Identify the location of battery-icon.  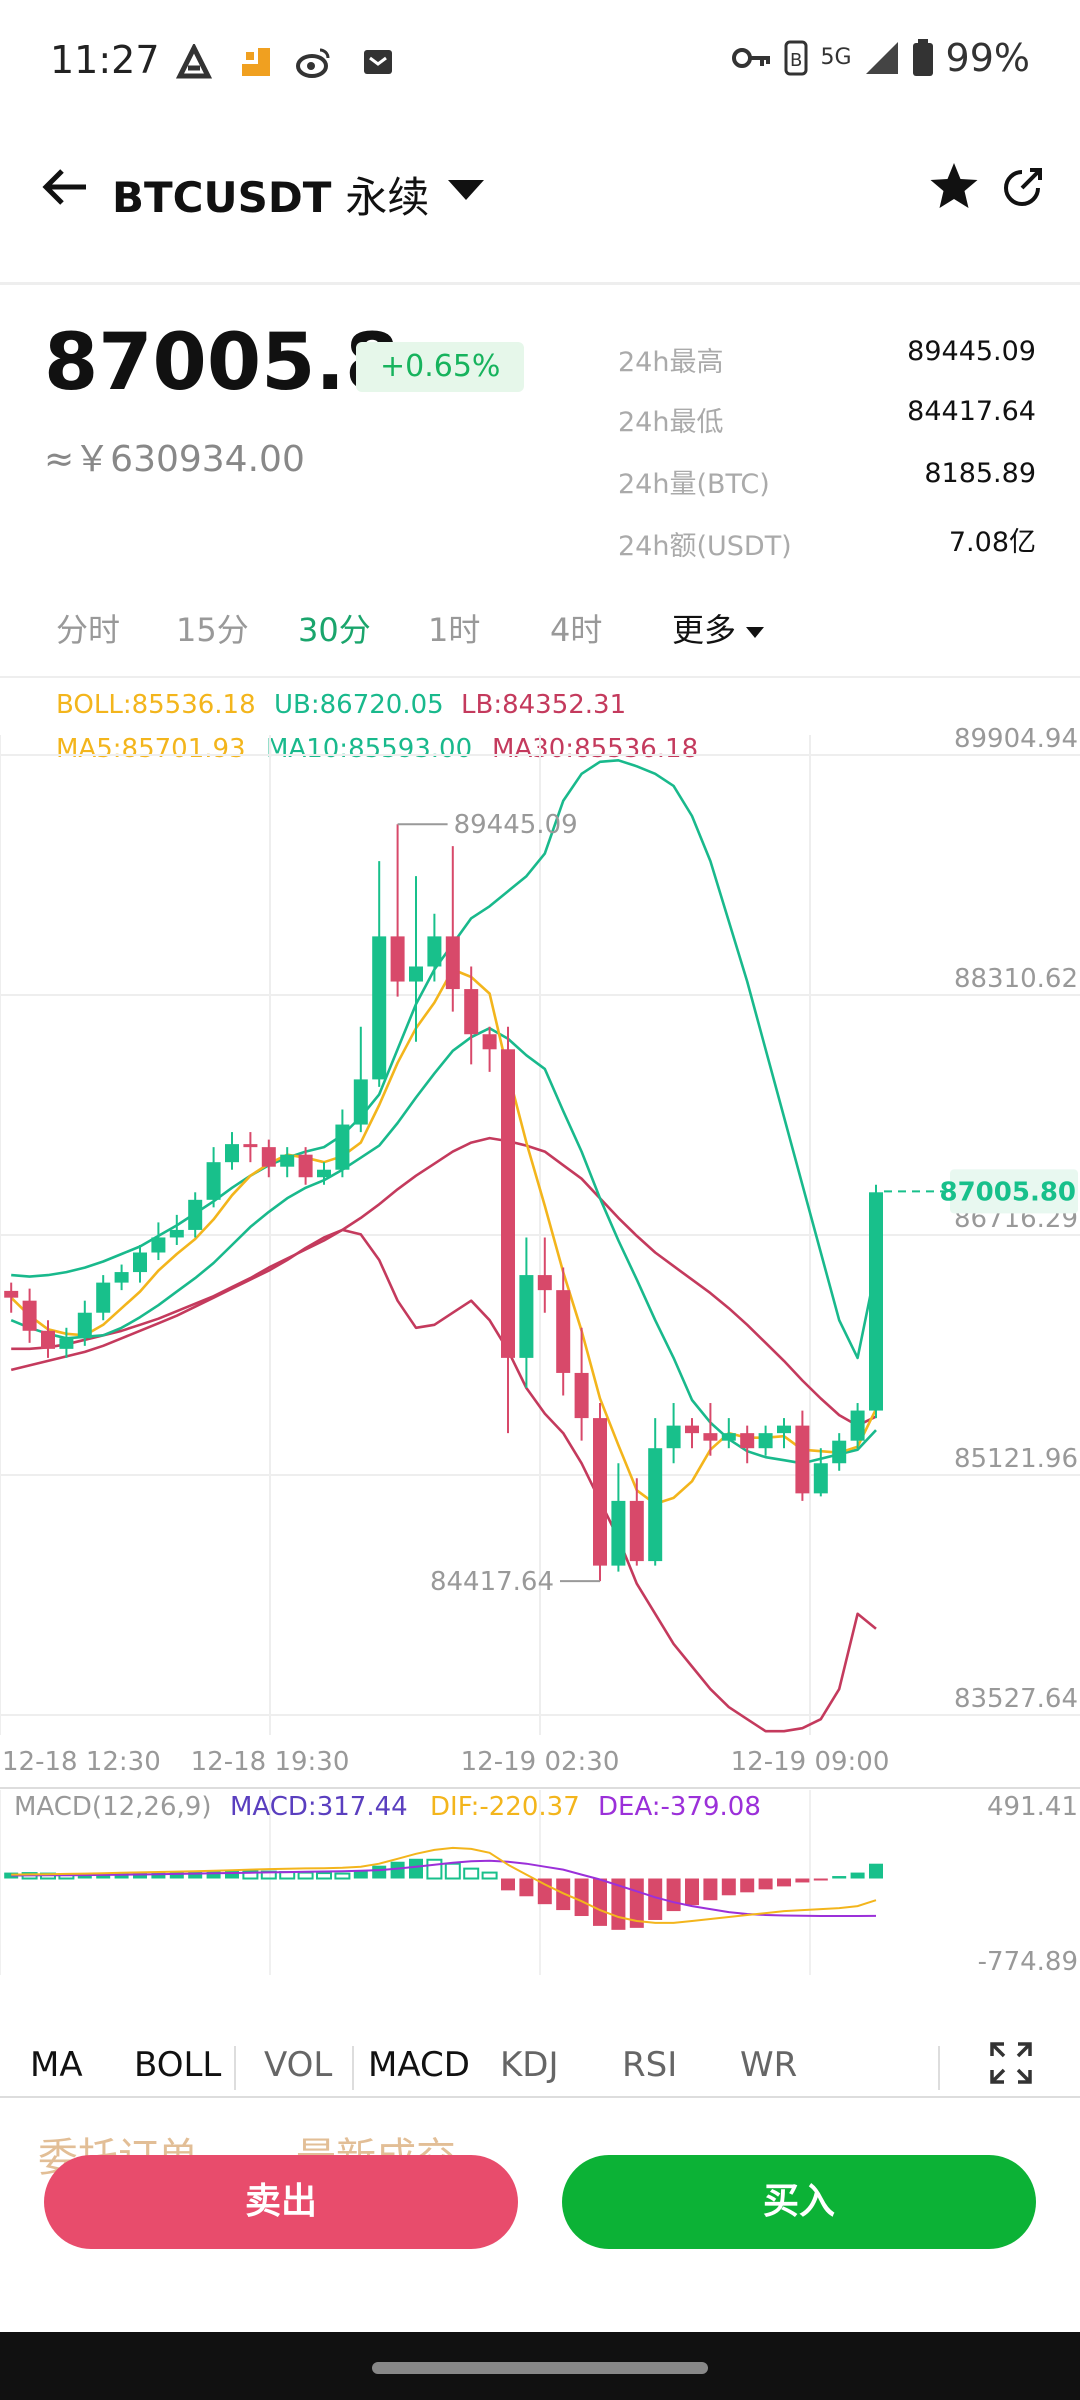
(922, 57).